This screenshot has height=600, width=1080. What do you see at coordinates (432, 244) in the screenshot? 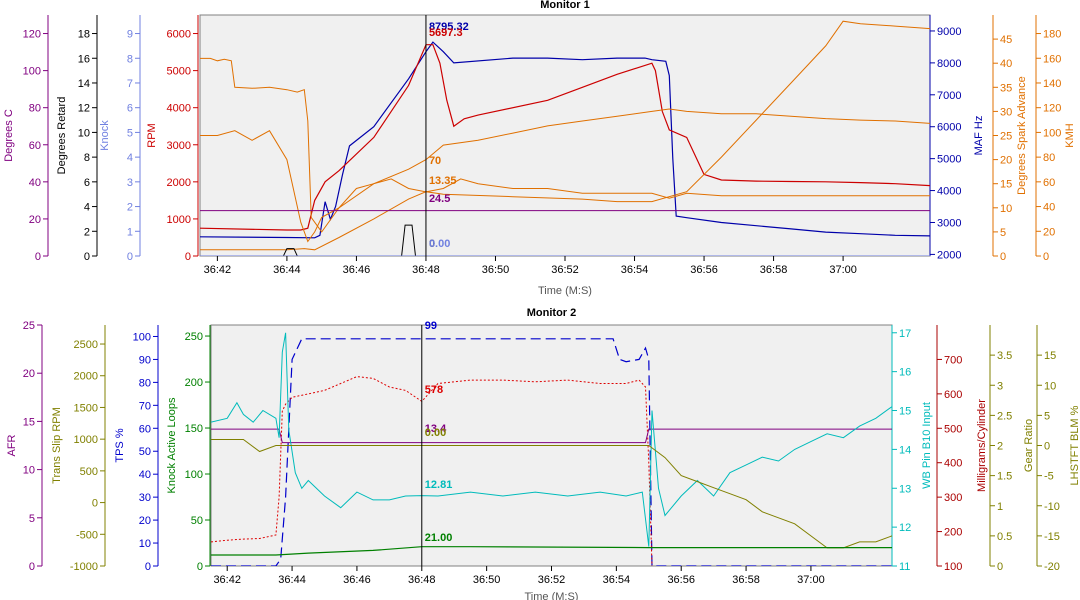
I see `cursor-value-retard: 0` at bounding box center [432, 244].